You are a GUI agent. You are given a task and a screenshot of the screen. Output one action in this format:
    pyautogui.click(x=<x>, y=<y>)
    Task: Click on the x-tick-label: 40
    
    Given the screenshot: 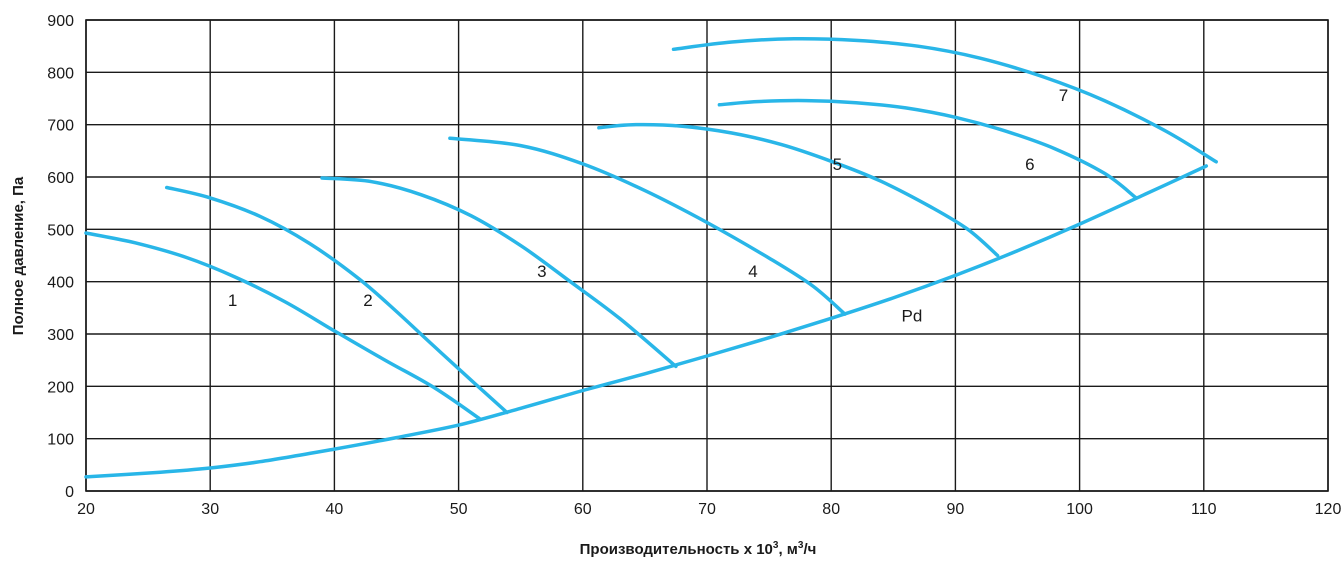 What is the action you would take?
    pyautogui.click(x=335, y=509)
    